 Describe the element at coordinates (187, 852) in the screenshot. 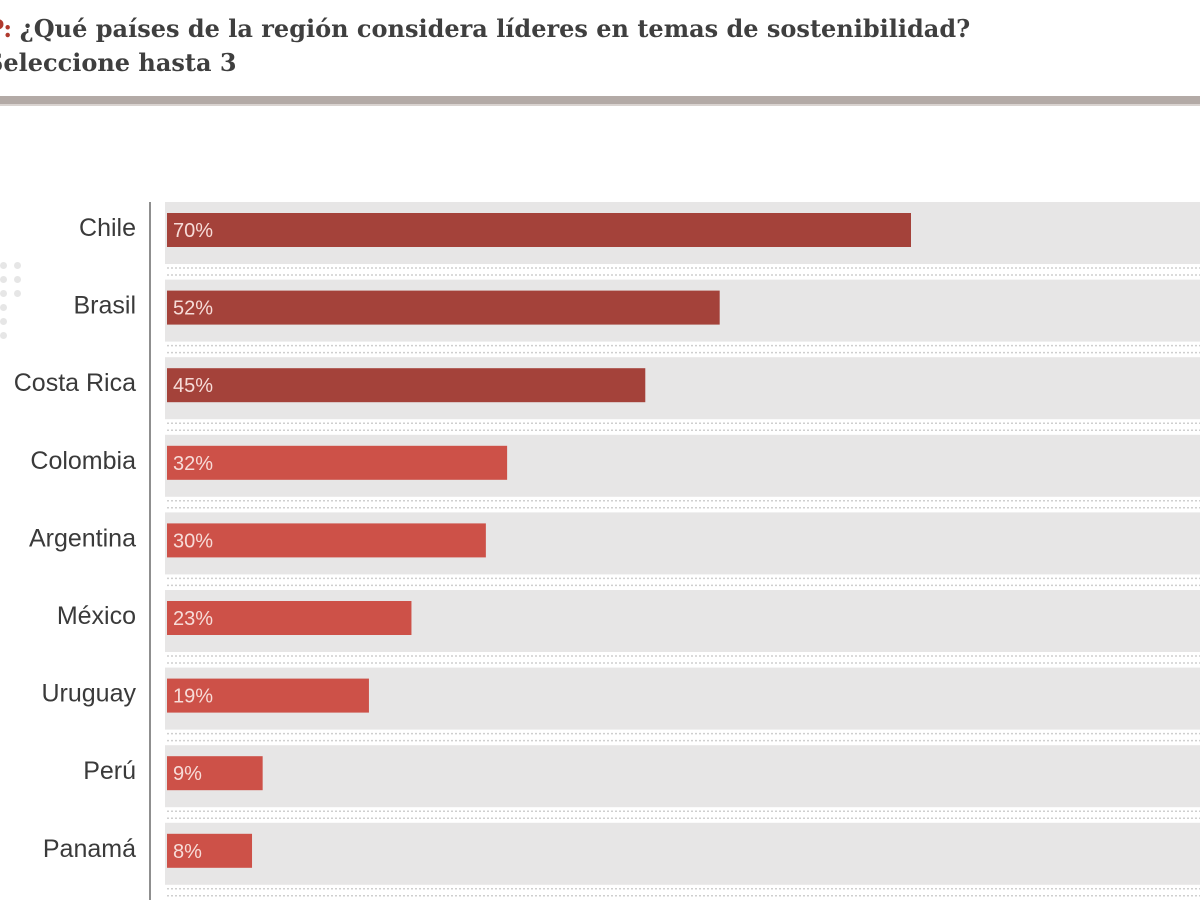

I see `bar-value-label: 8%` at that location.